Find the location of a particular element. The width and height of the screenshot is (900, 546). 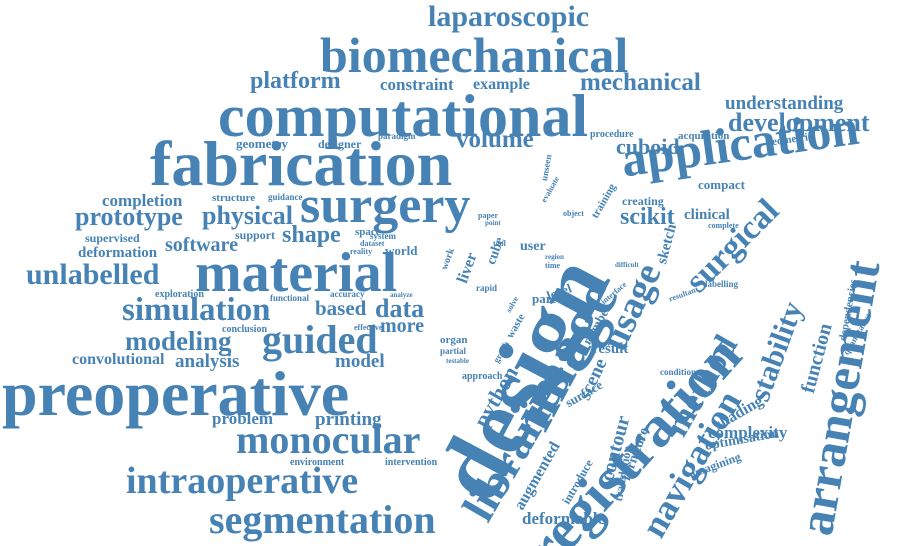

word-more: more is located at coordinates (402, 326).